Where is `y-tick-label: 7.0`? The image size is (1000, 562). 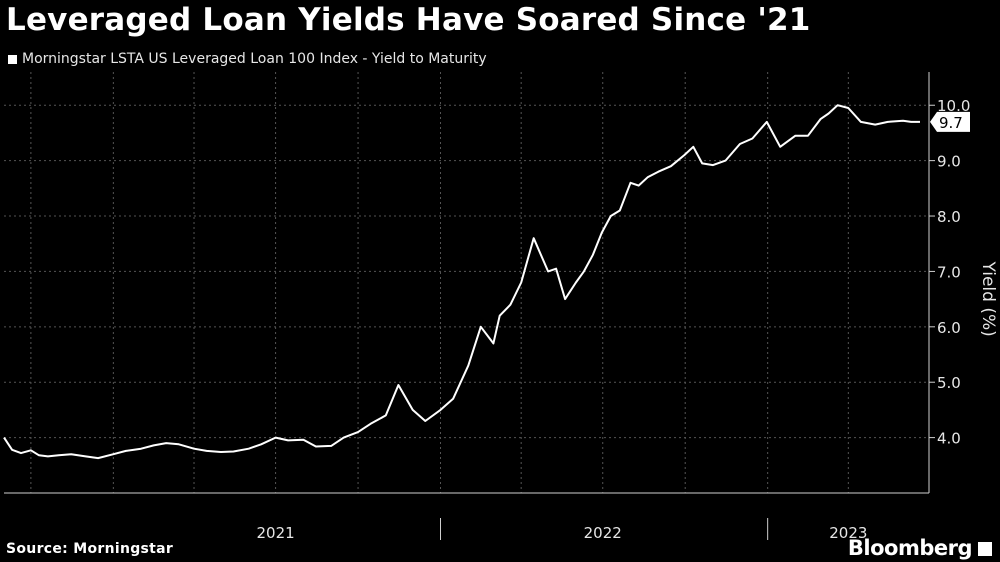
y-tick-label: 7.0 is located at coordinates (949, 272).